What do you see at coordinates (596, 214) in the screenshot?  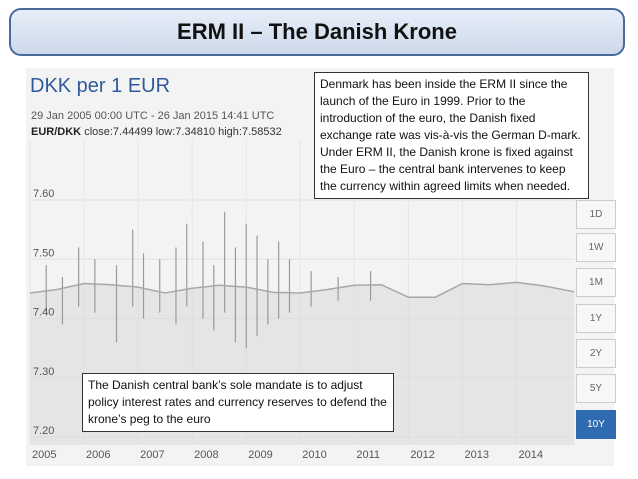 I see `range-button-1d: 1D` at bounding box center [596, 214].